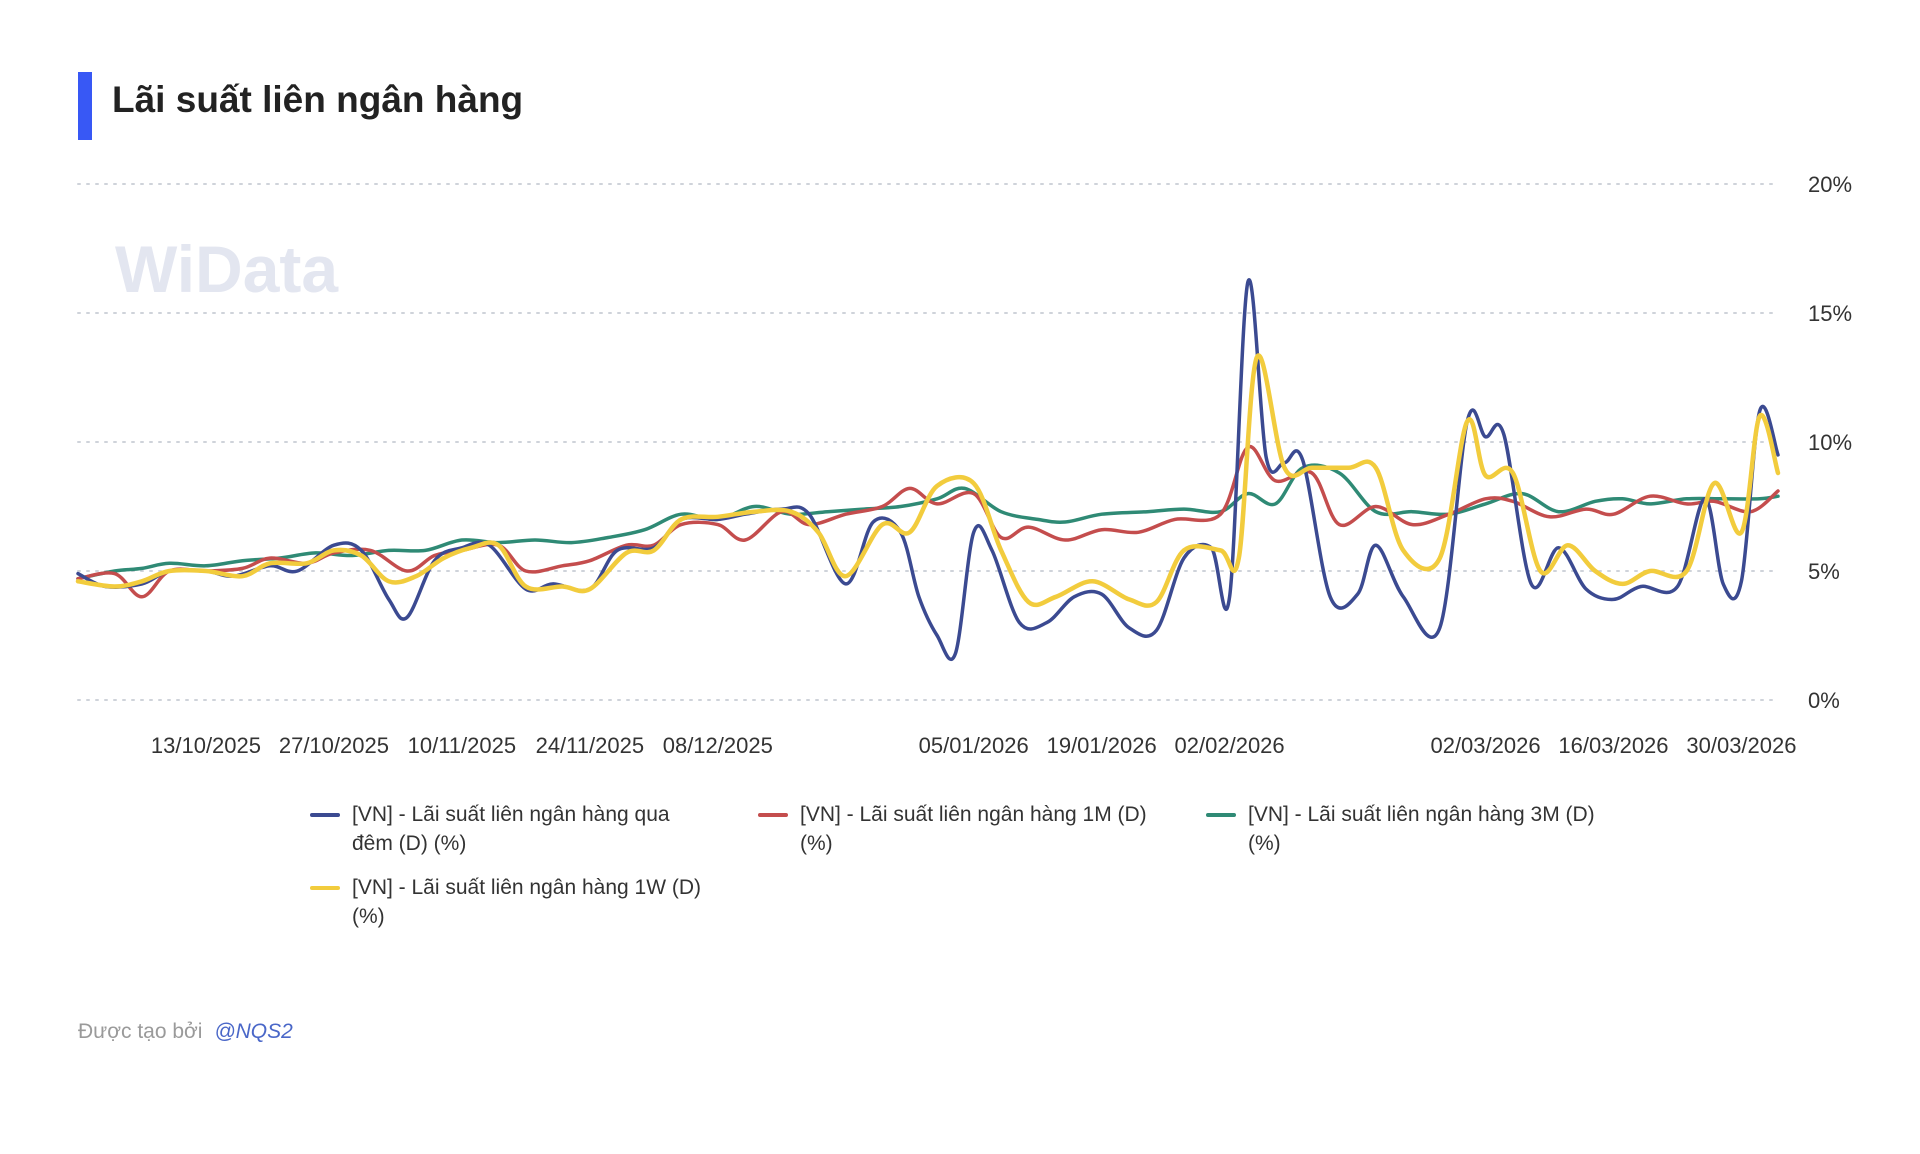 The width and height of the screenshot is (1920, 1154). Describe the element at coordinates (1830, 184) in the screenshot. I see `y-tick-label: 20%` at that location.